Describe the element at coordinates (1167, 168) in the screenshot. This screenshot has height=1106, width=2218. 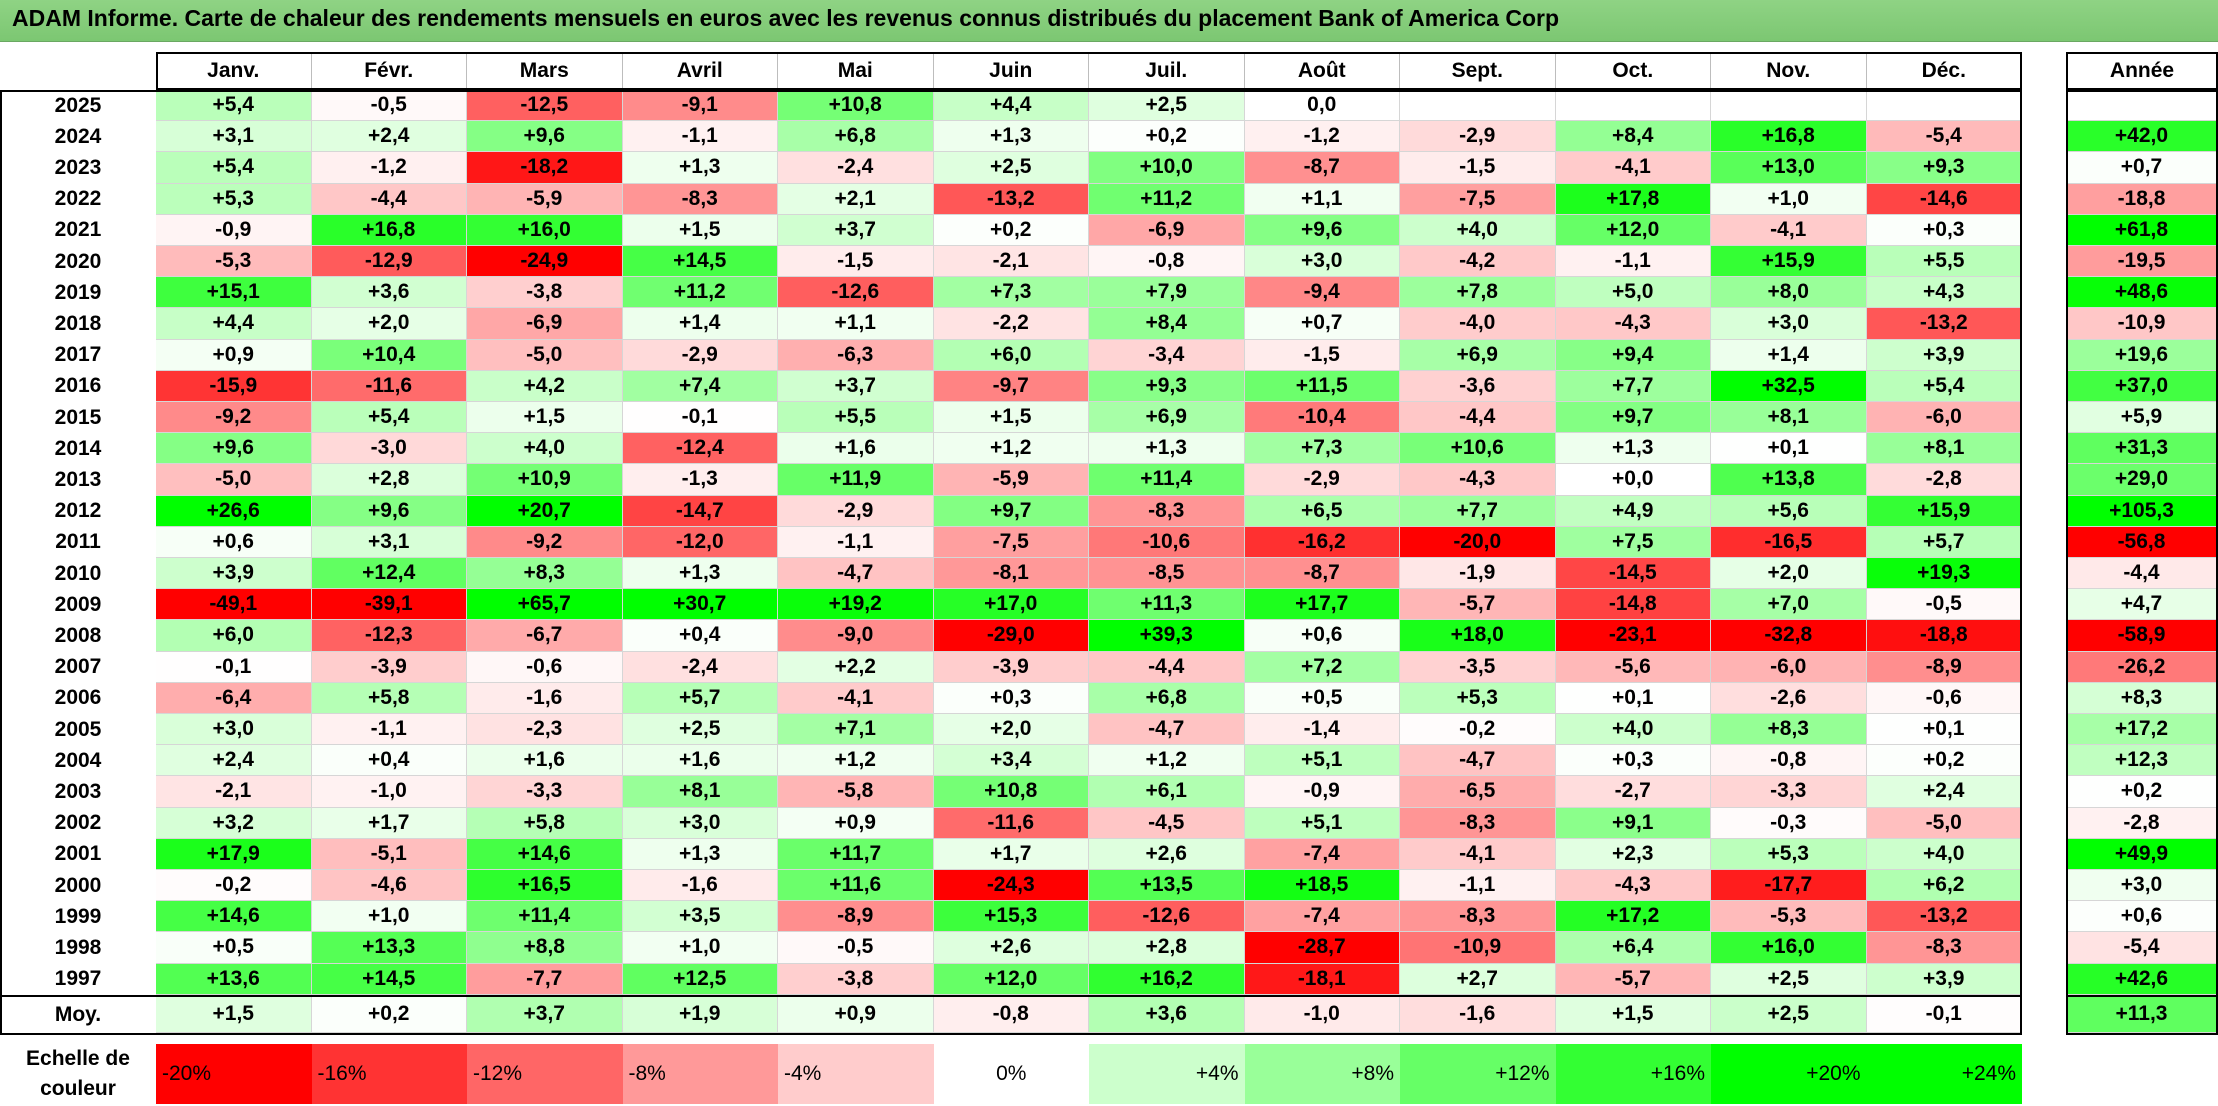
I see `heatmap-cell: +10,0` at that location.